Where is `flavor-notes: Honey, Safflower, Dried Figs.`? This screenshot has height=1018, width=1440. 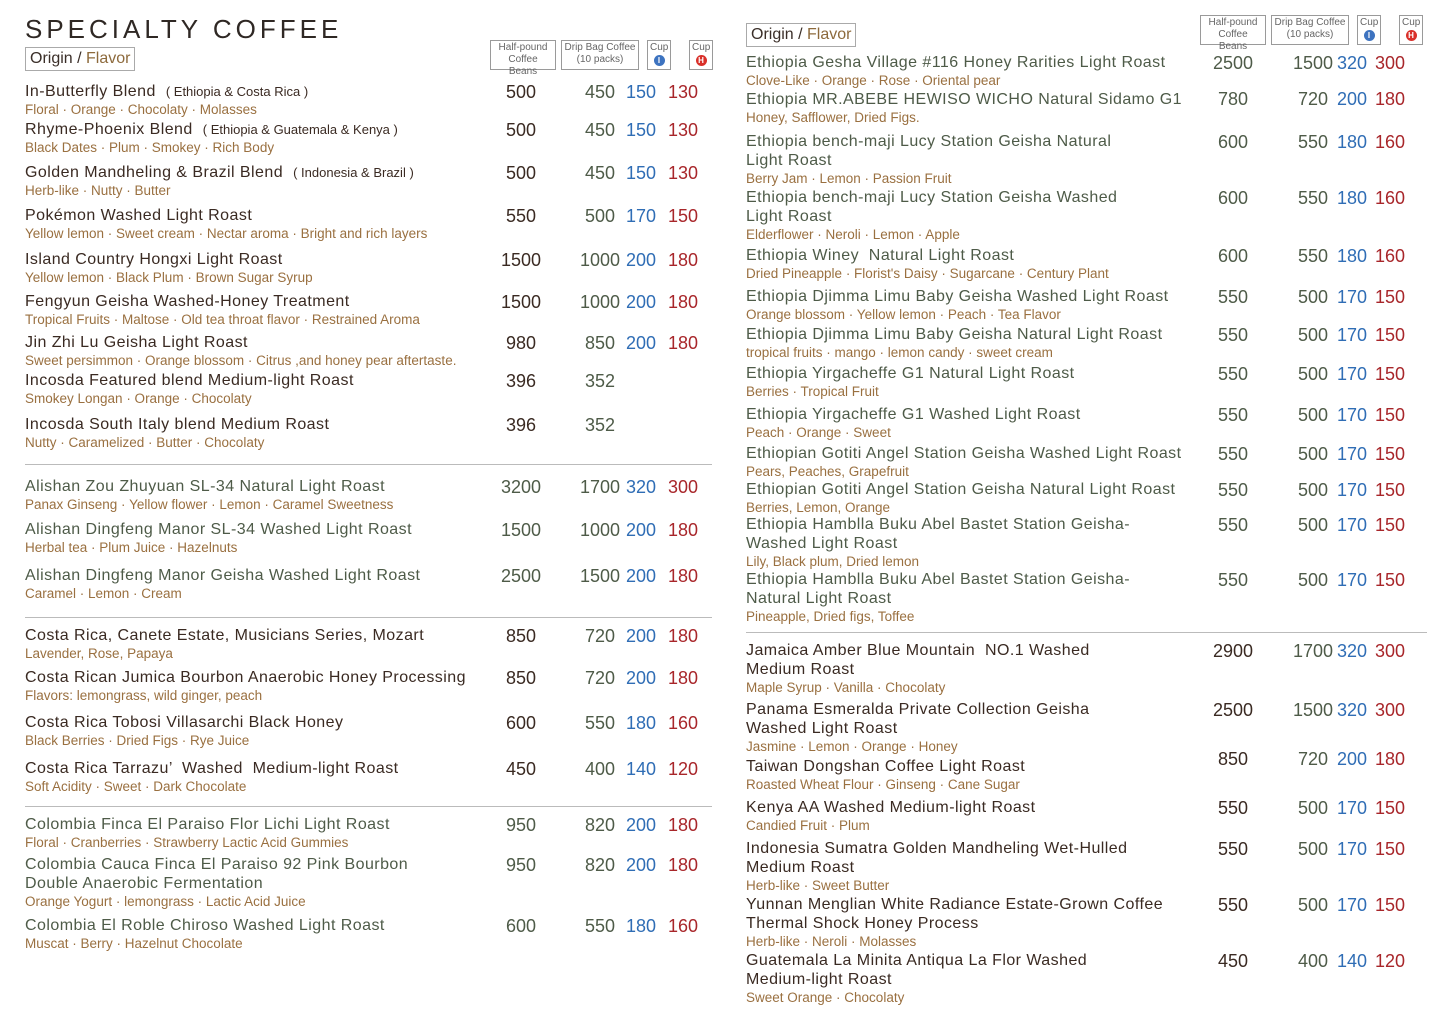 flavor-notes: Honey, Safflower, Dried Figs. is located at coordinates (833, 117).